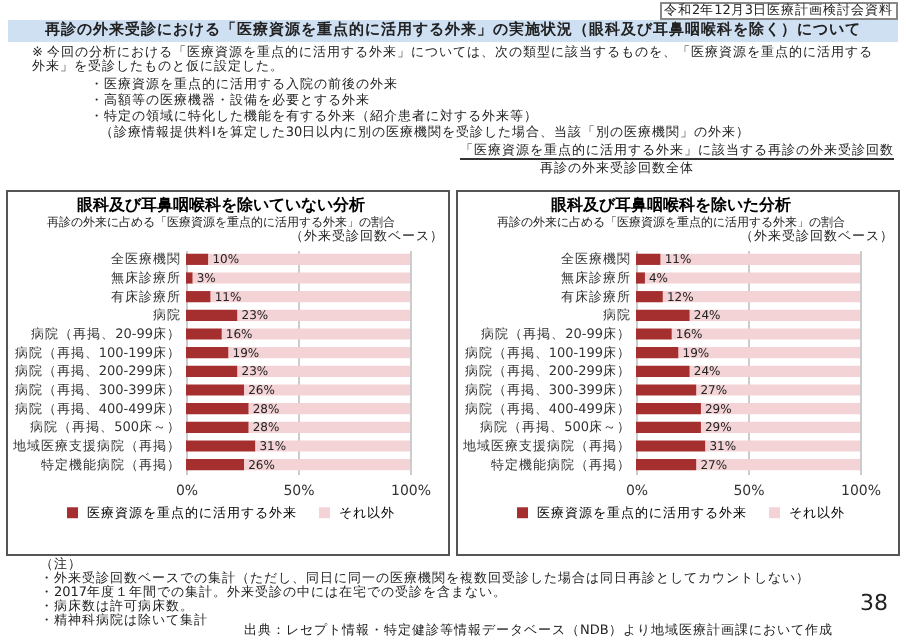 The width and height of the screenshot is (906, 640). Describe the element at coordinates (671, 204) in the screenshot. I see `chart-title: 眼科及び耳鼻咽喉科を除いた分析` at that location.